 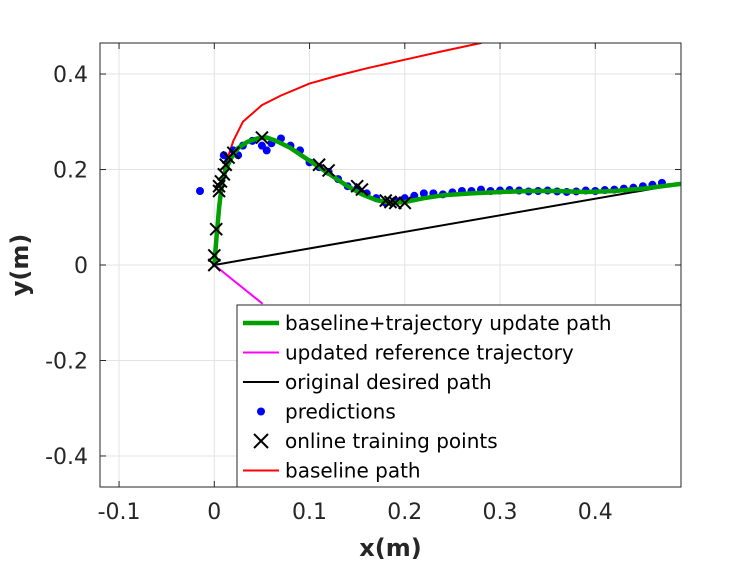 I want to click on legend-entry: predictions, so click(x=326, y=412).